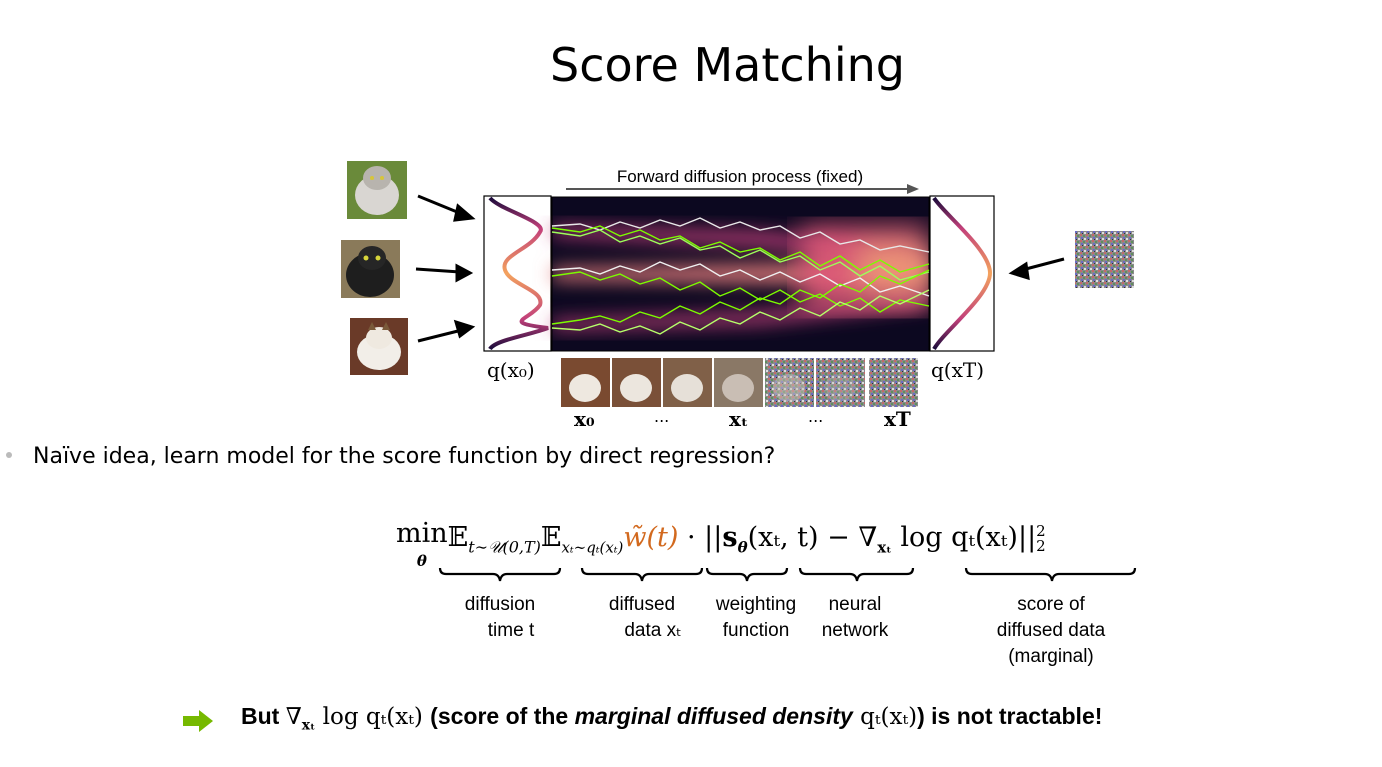  What do you see at coordinates (838, 537) in the screenshot?
I see `minus-operator: −` at bounding box center [838, 537].